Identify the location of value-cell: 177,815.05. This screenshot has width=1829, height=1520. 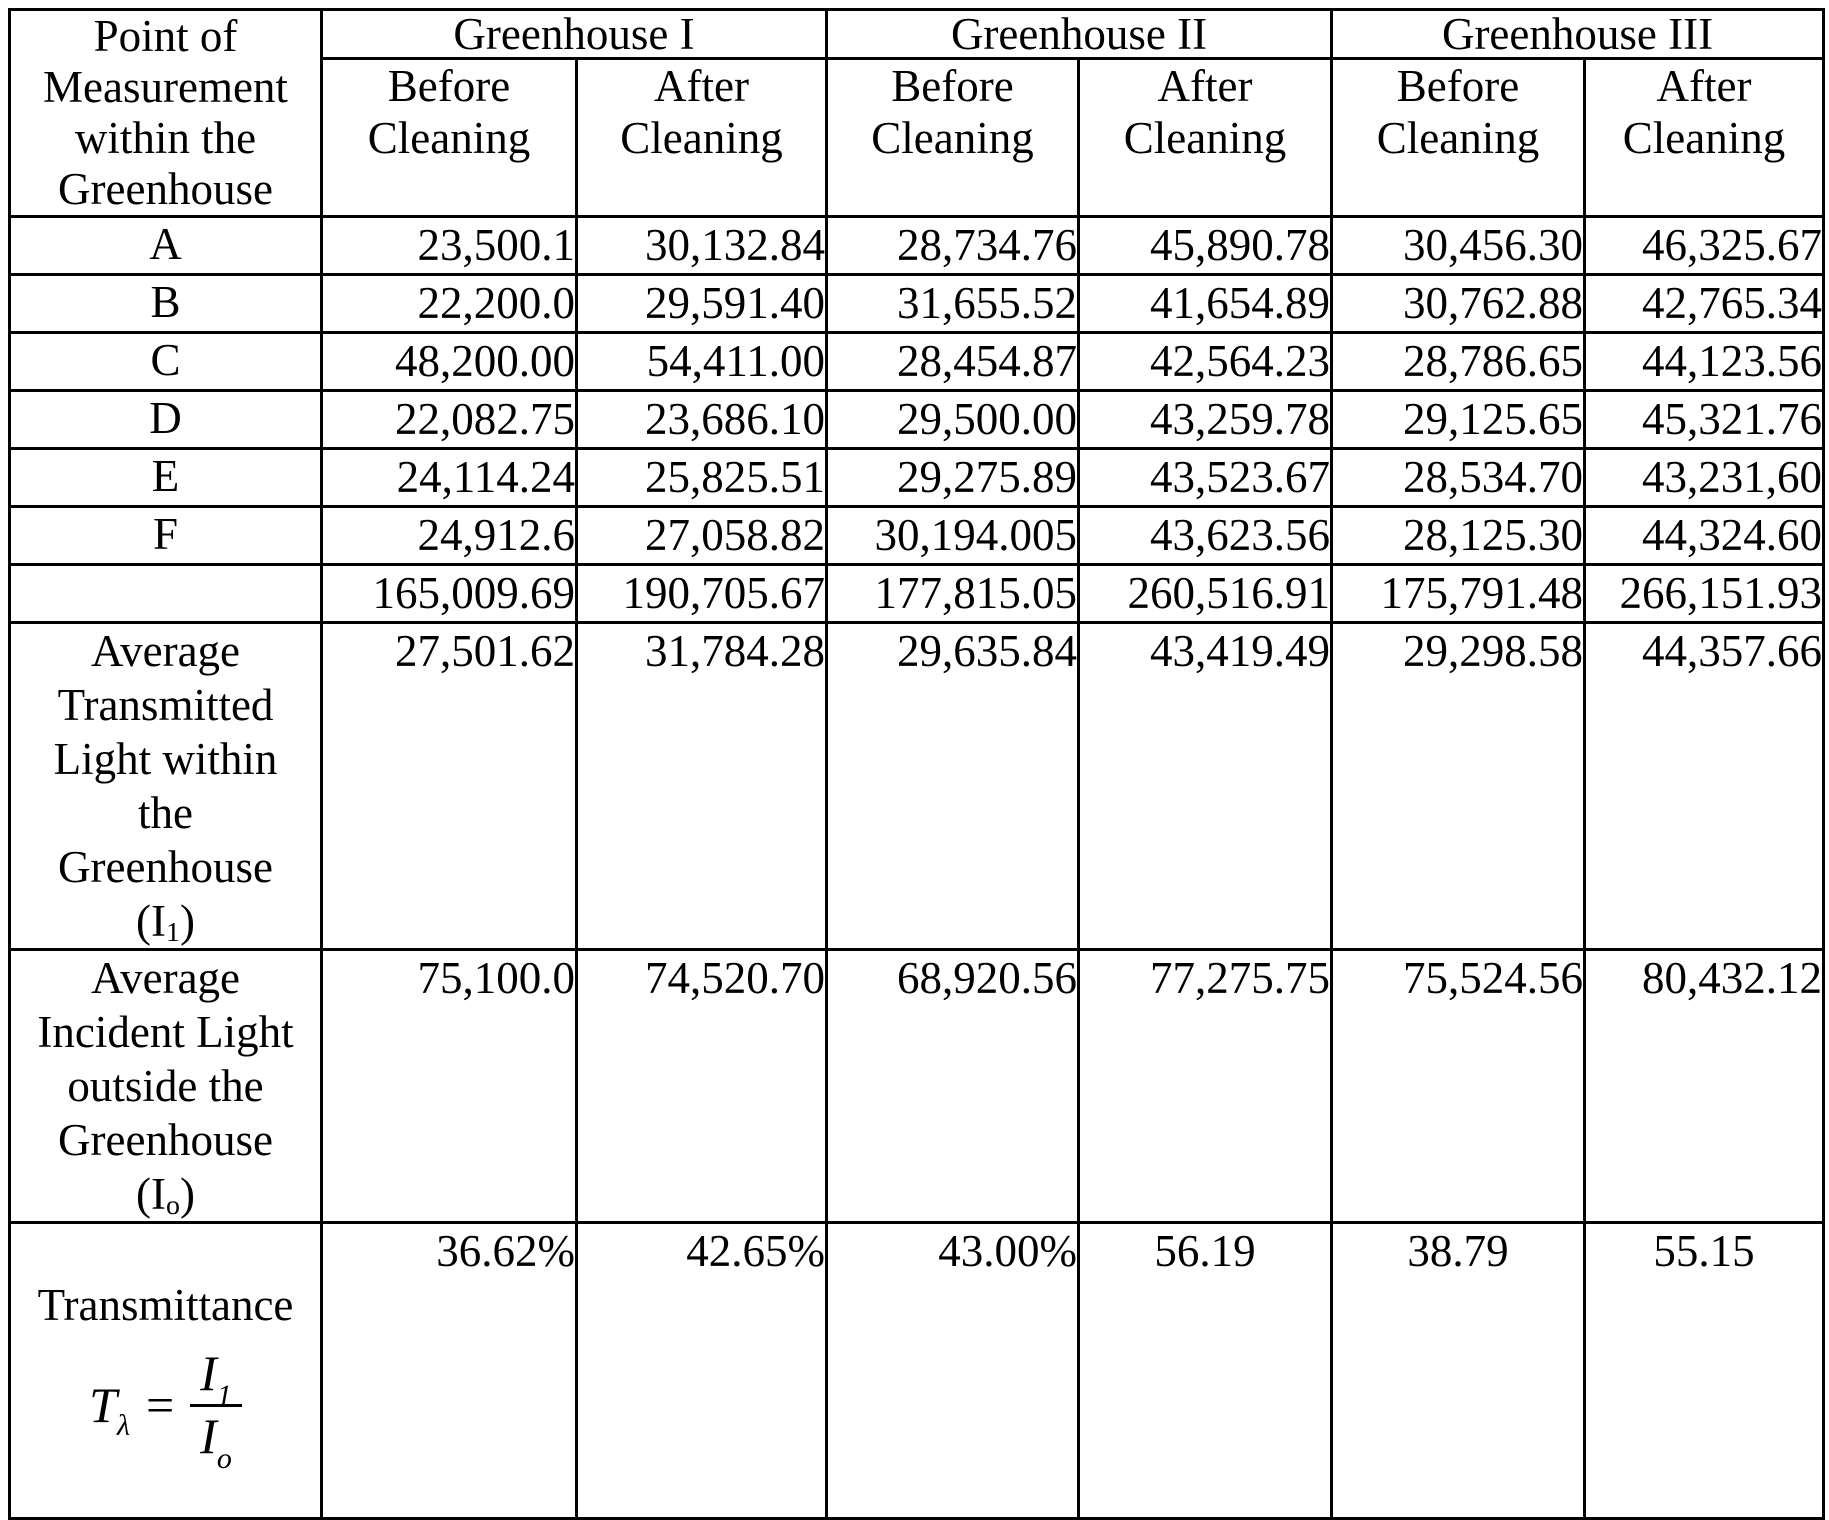
(952, 593).